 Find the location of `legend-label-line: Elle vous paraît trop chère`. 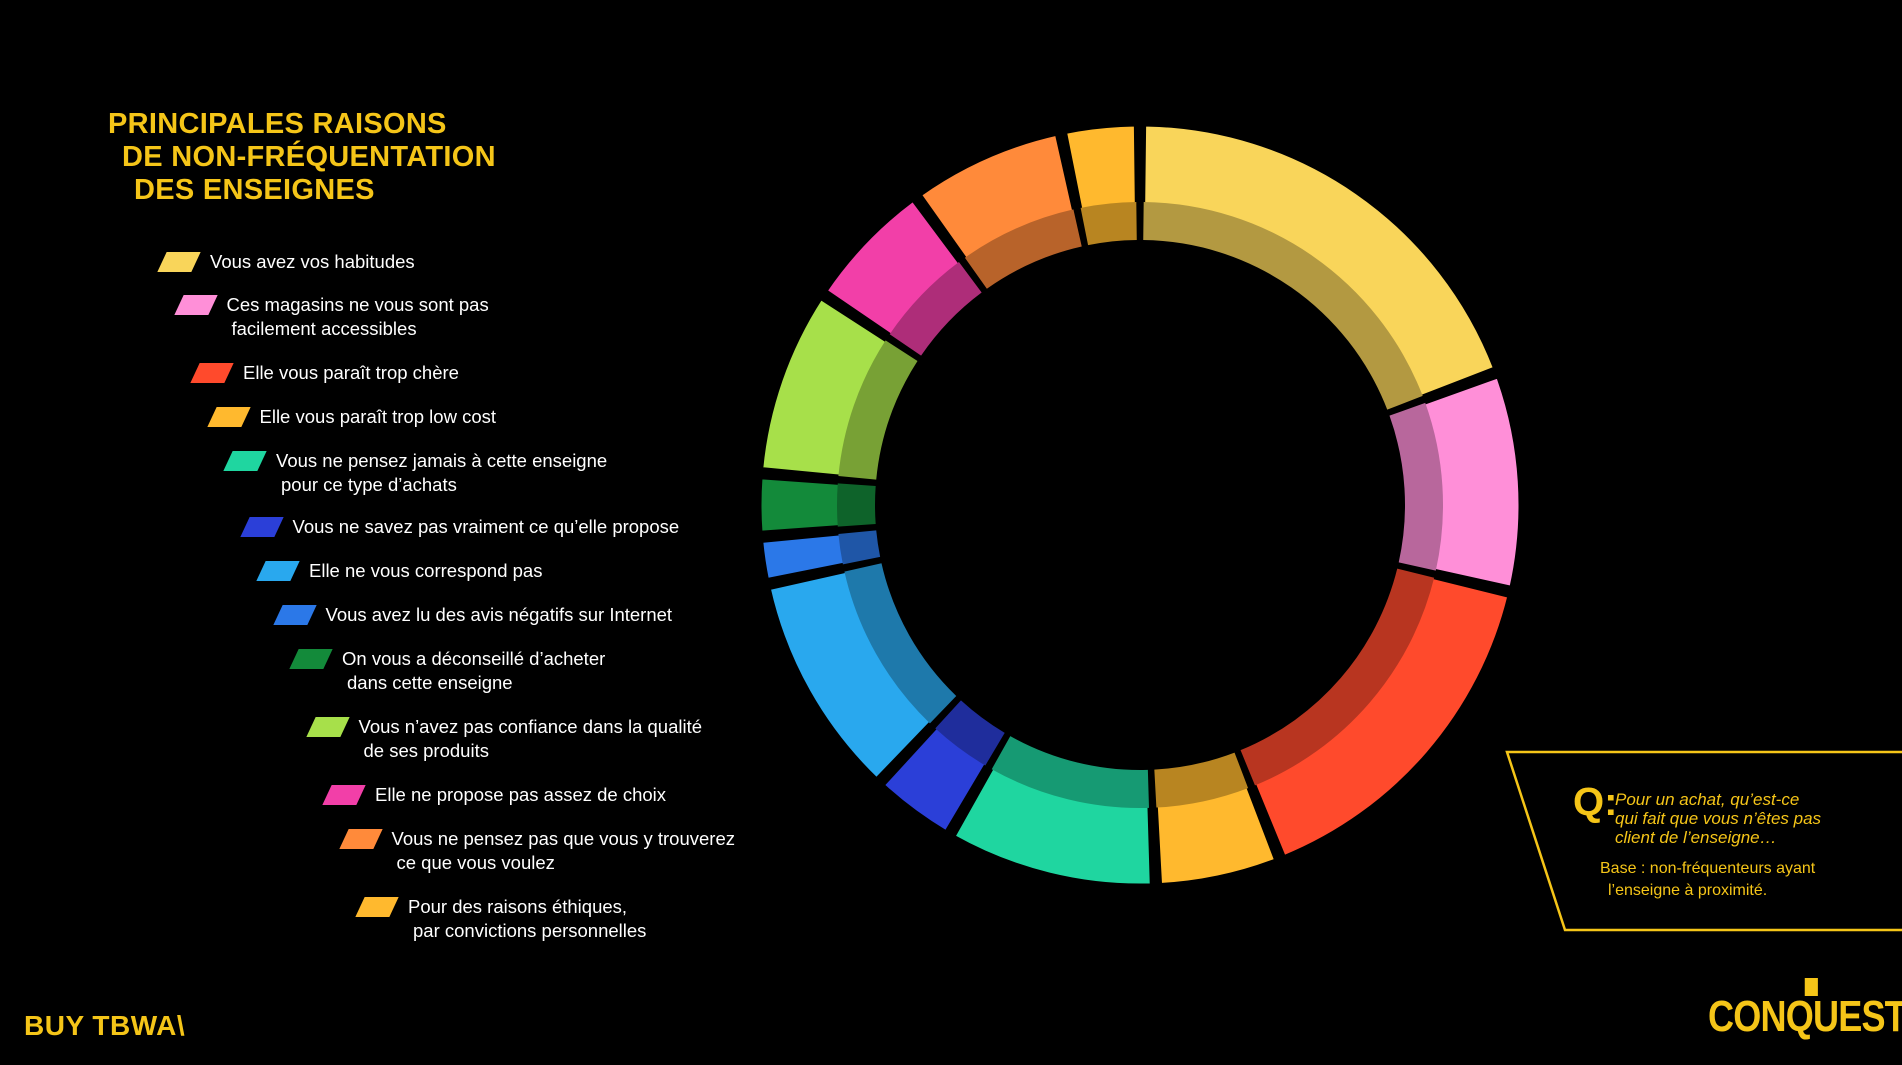

legend-label-line: Elle vous paraît trop chère is located at coordinates (351, 372).